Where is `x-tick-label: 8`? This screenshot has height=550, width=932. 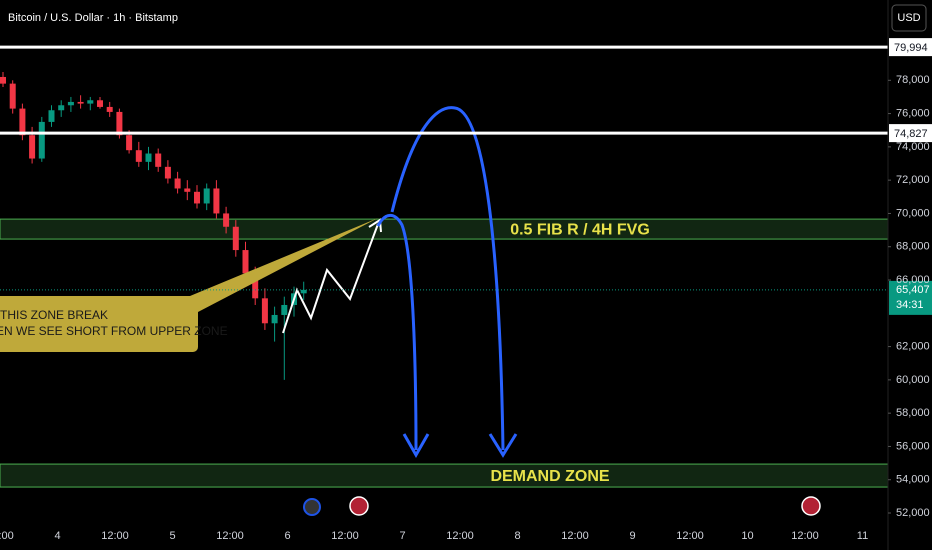 x-tick-label: 8 is located at coordinates (517, 536).